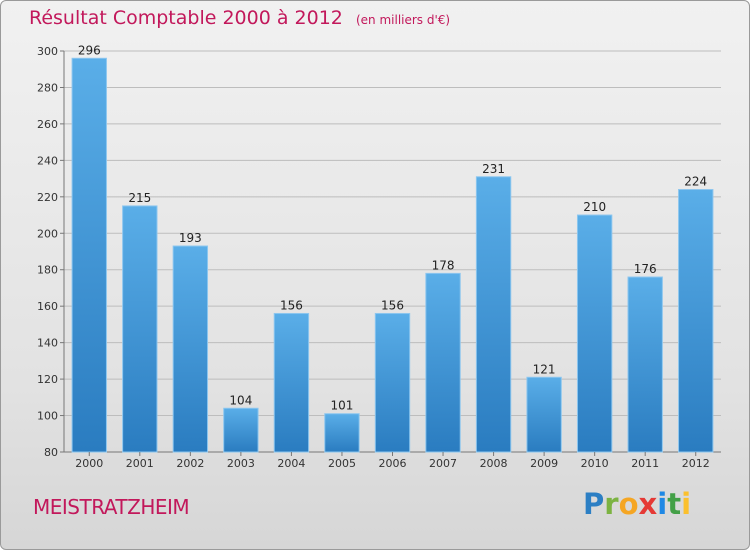  What do you see at coordinates (51, 452) in the screenshot?
I see `y-tick-label: 80` at bounding box center [51, 452].